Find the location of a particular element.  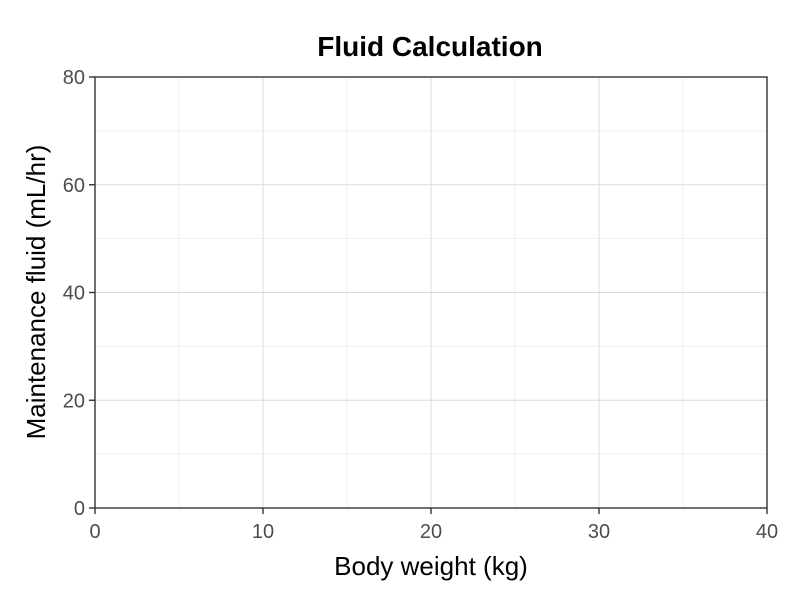

x-tick-label: 20 is located at coordinates (431, 532).